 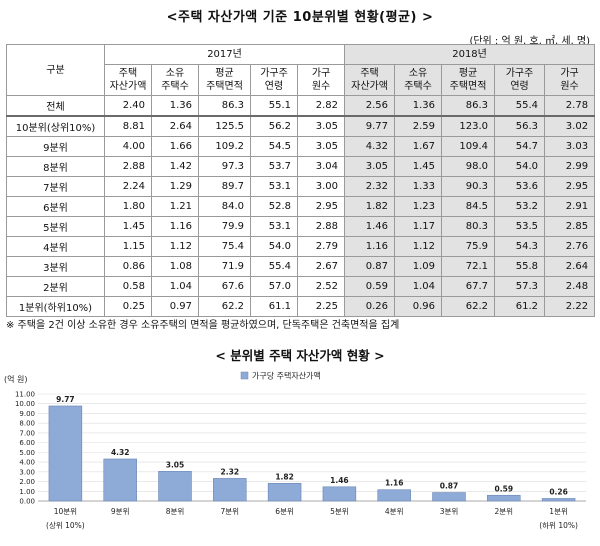 What do you see at coordinates (370, 246) in the screenshot?
I see `table-cell: 1.16` at bounding box center [370, 246].